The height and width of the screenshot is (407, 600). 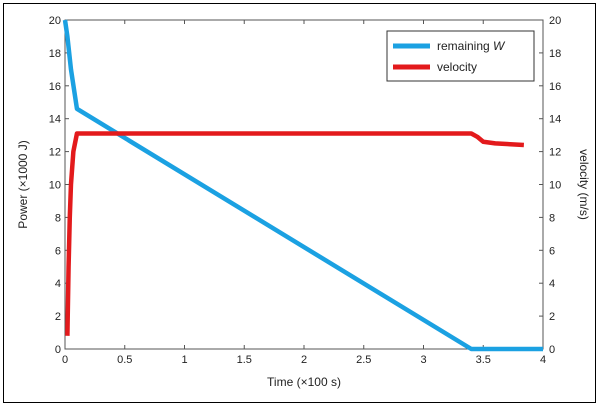 I want to click on left-y-tick-label: 2, so click(x=58, y=317).